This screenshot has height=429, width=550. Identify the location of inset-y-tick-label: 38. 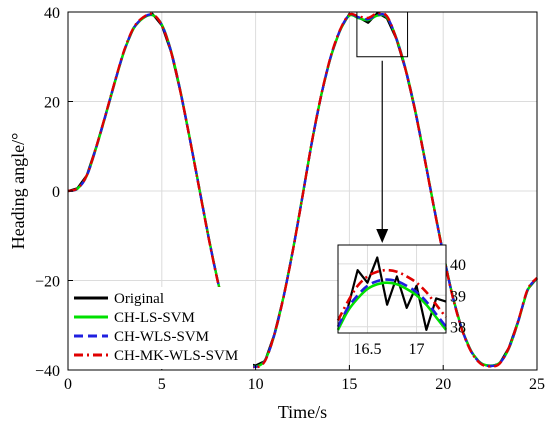
(458, 328).